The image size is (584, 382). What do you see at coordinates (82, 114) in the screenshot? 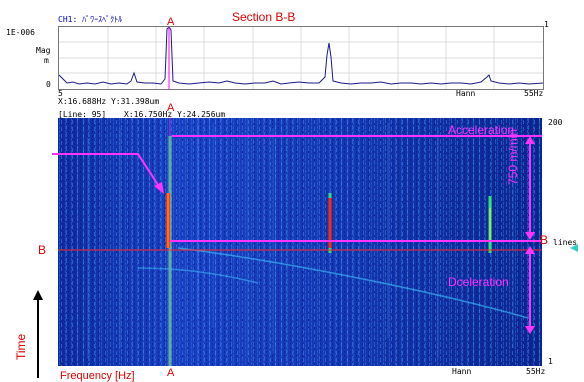
I see `spectrogram-line-readout: [Line: 95]` at bounding box center [82, 114].